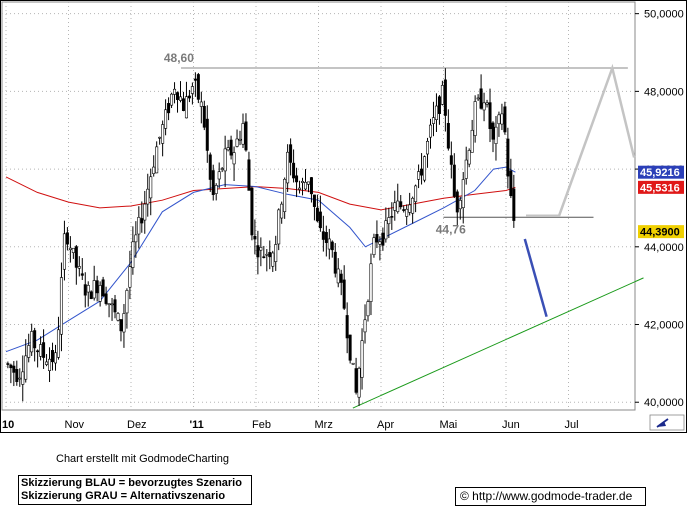 This screenshot has width=687, height=517. Describe the element at coordinates (664, 403) in the screenshot. I see `y-tick-label: 40,0000` at that location.